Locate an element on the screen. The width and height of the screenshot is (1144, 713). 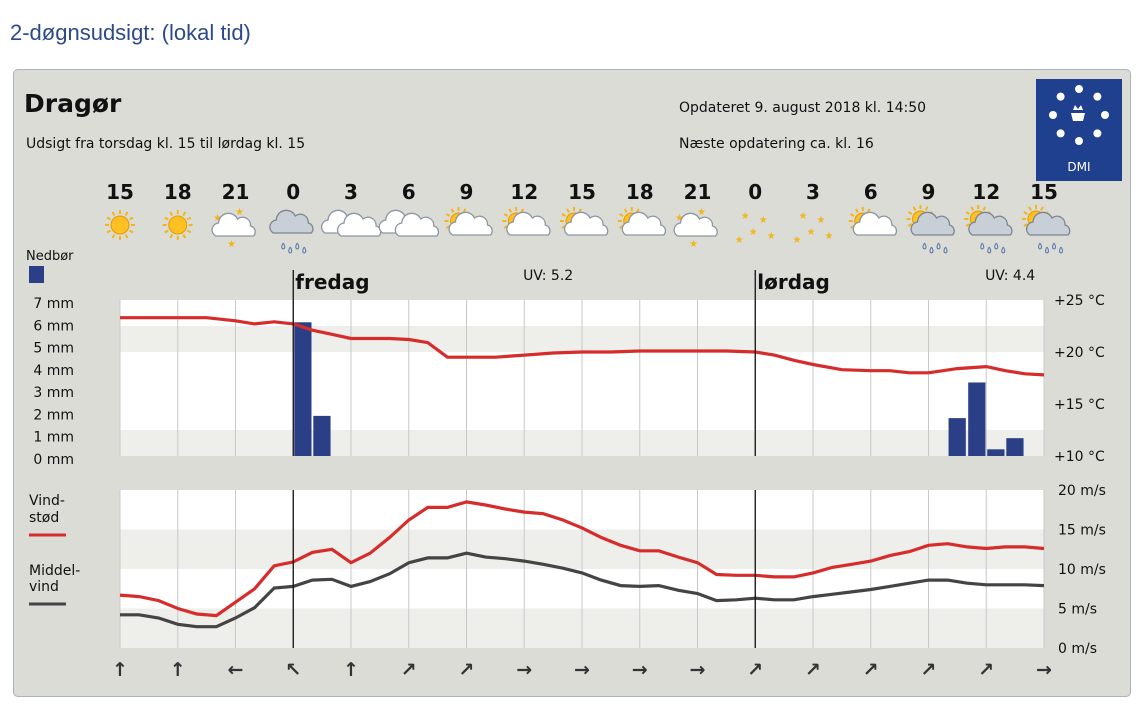
mean-legend-label: Middel- is located at coordinates (54, 571).